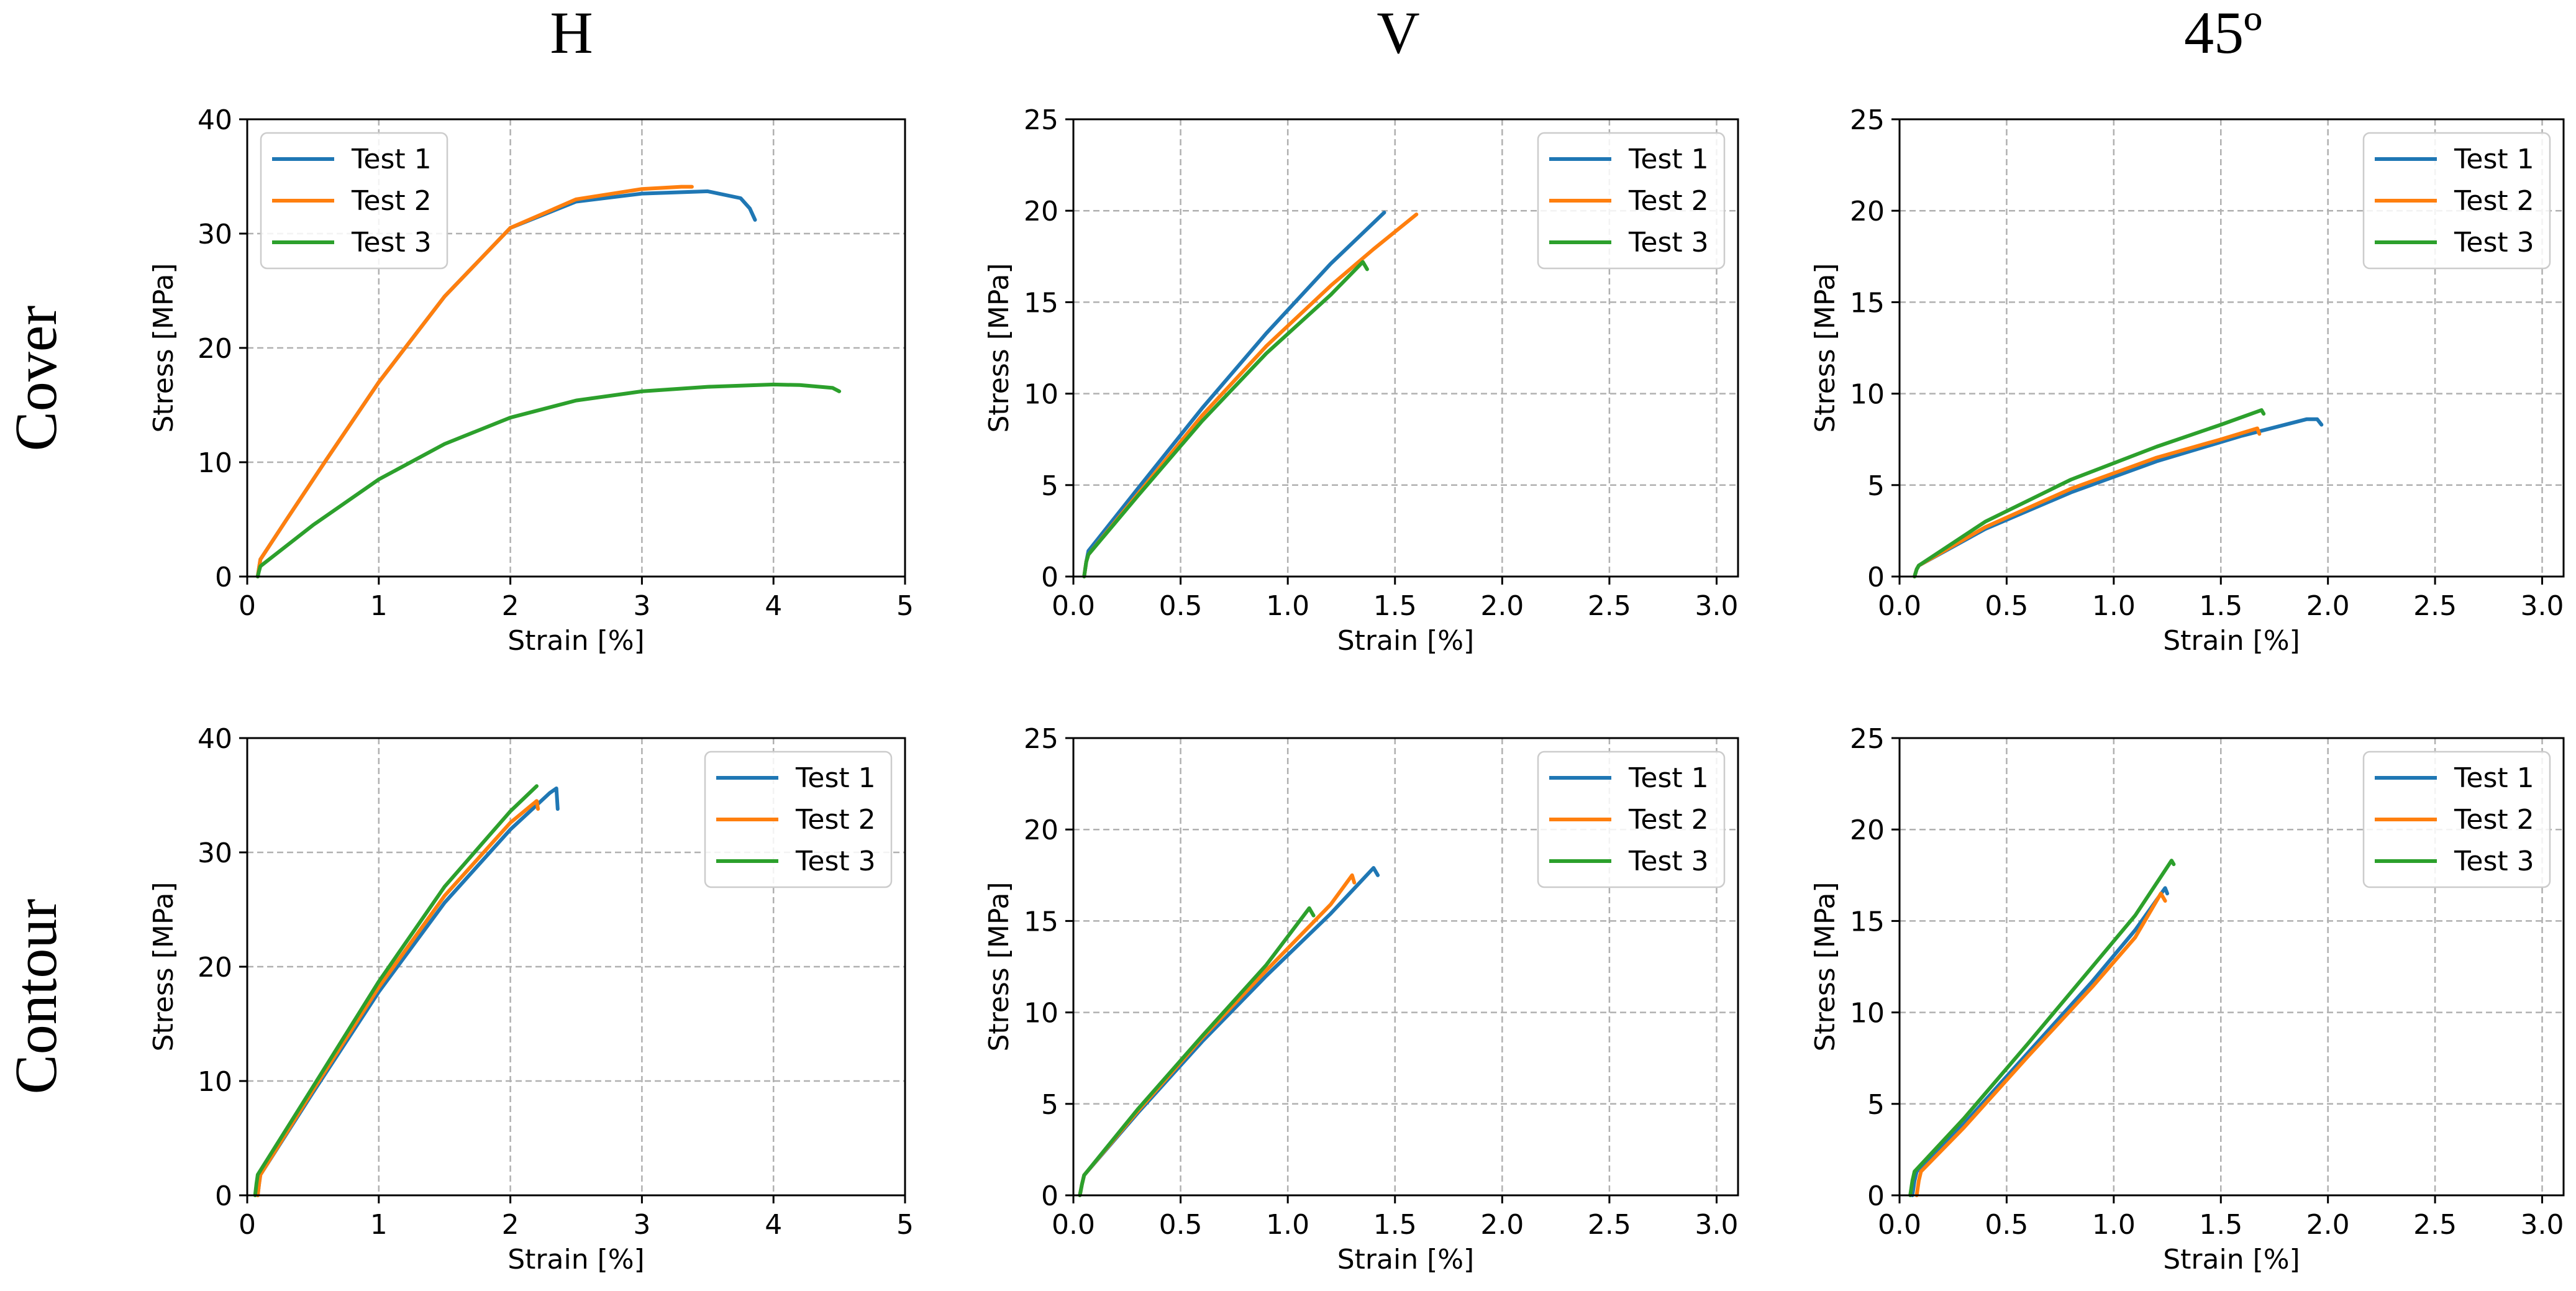  What do you see at coordinates (35, 997) in the screenshot?
I see `row-title-contour: Contour` at bounding box center [35, 997].